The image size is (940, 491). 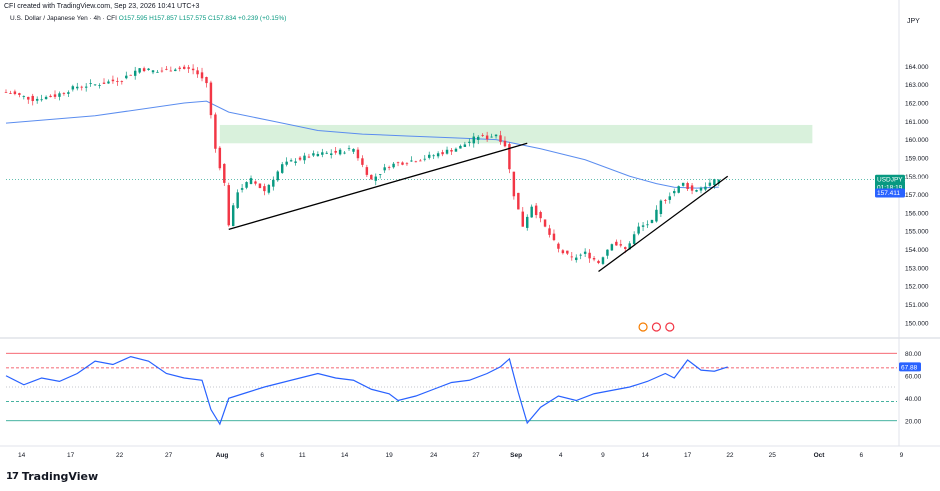 I want to click on currency-label: JPY, so click(x=913, y=21).